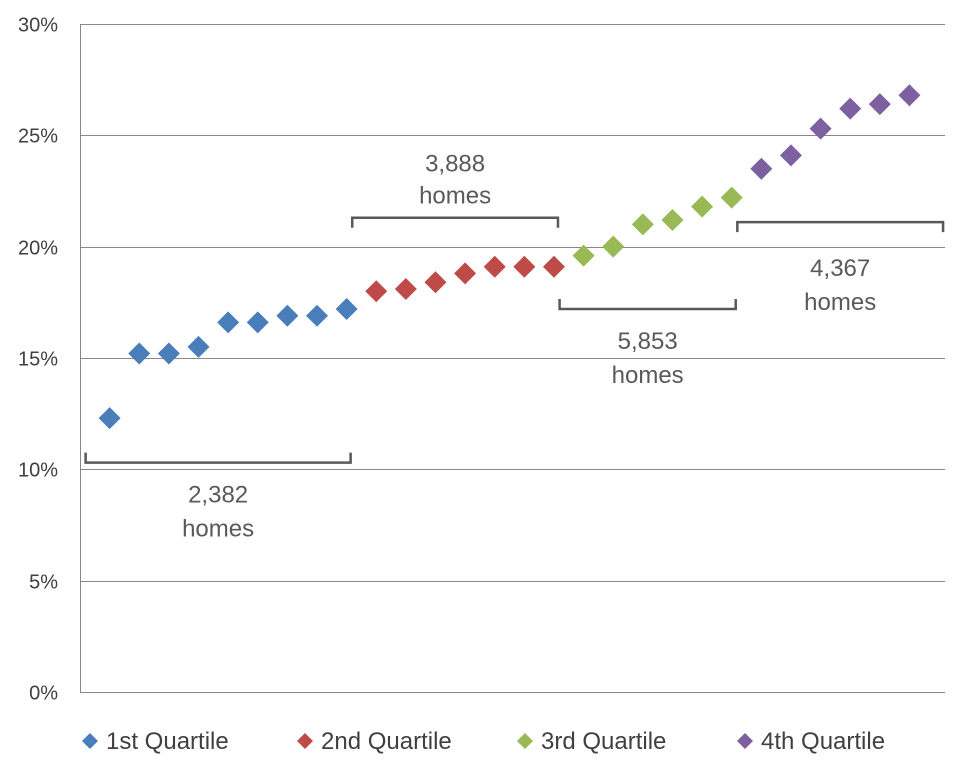  What do you see at coordinates (823, 741) in the screenshot?
I see `legend-label: 4th Quartile` at bounding box center [823, 741].